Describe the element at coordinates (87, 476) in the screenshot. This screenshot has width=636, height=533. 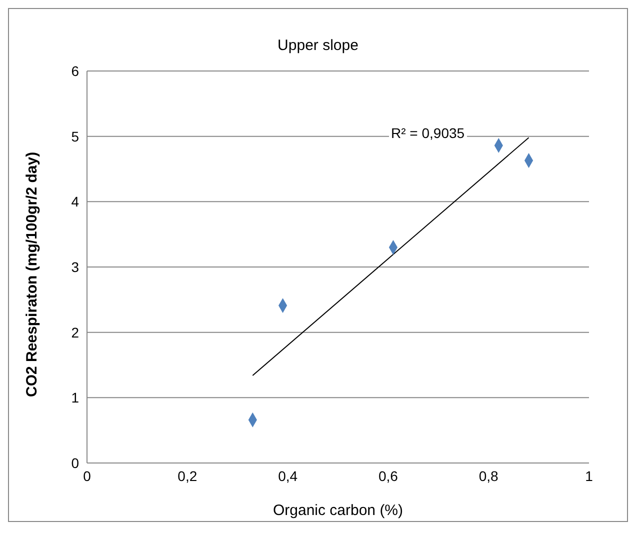
I see `x-tick-label: 0` at that location.